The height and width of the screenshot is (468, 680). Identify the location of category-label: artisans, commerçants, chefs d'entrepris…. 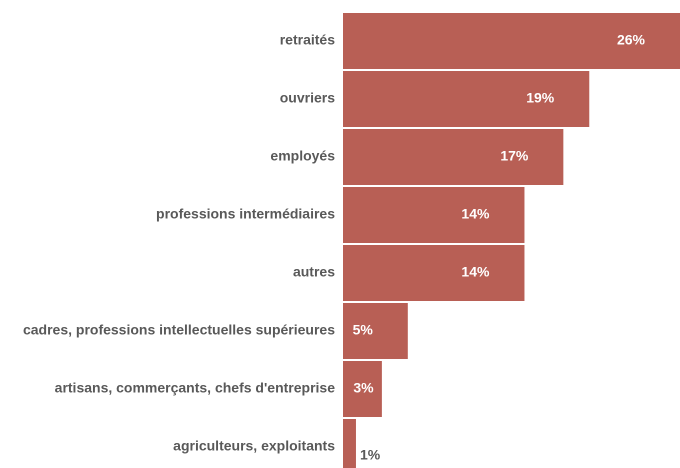
(195, 388).